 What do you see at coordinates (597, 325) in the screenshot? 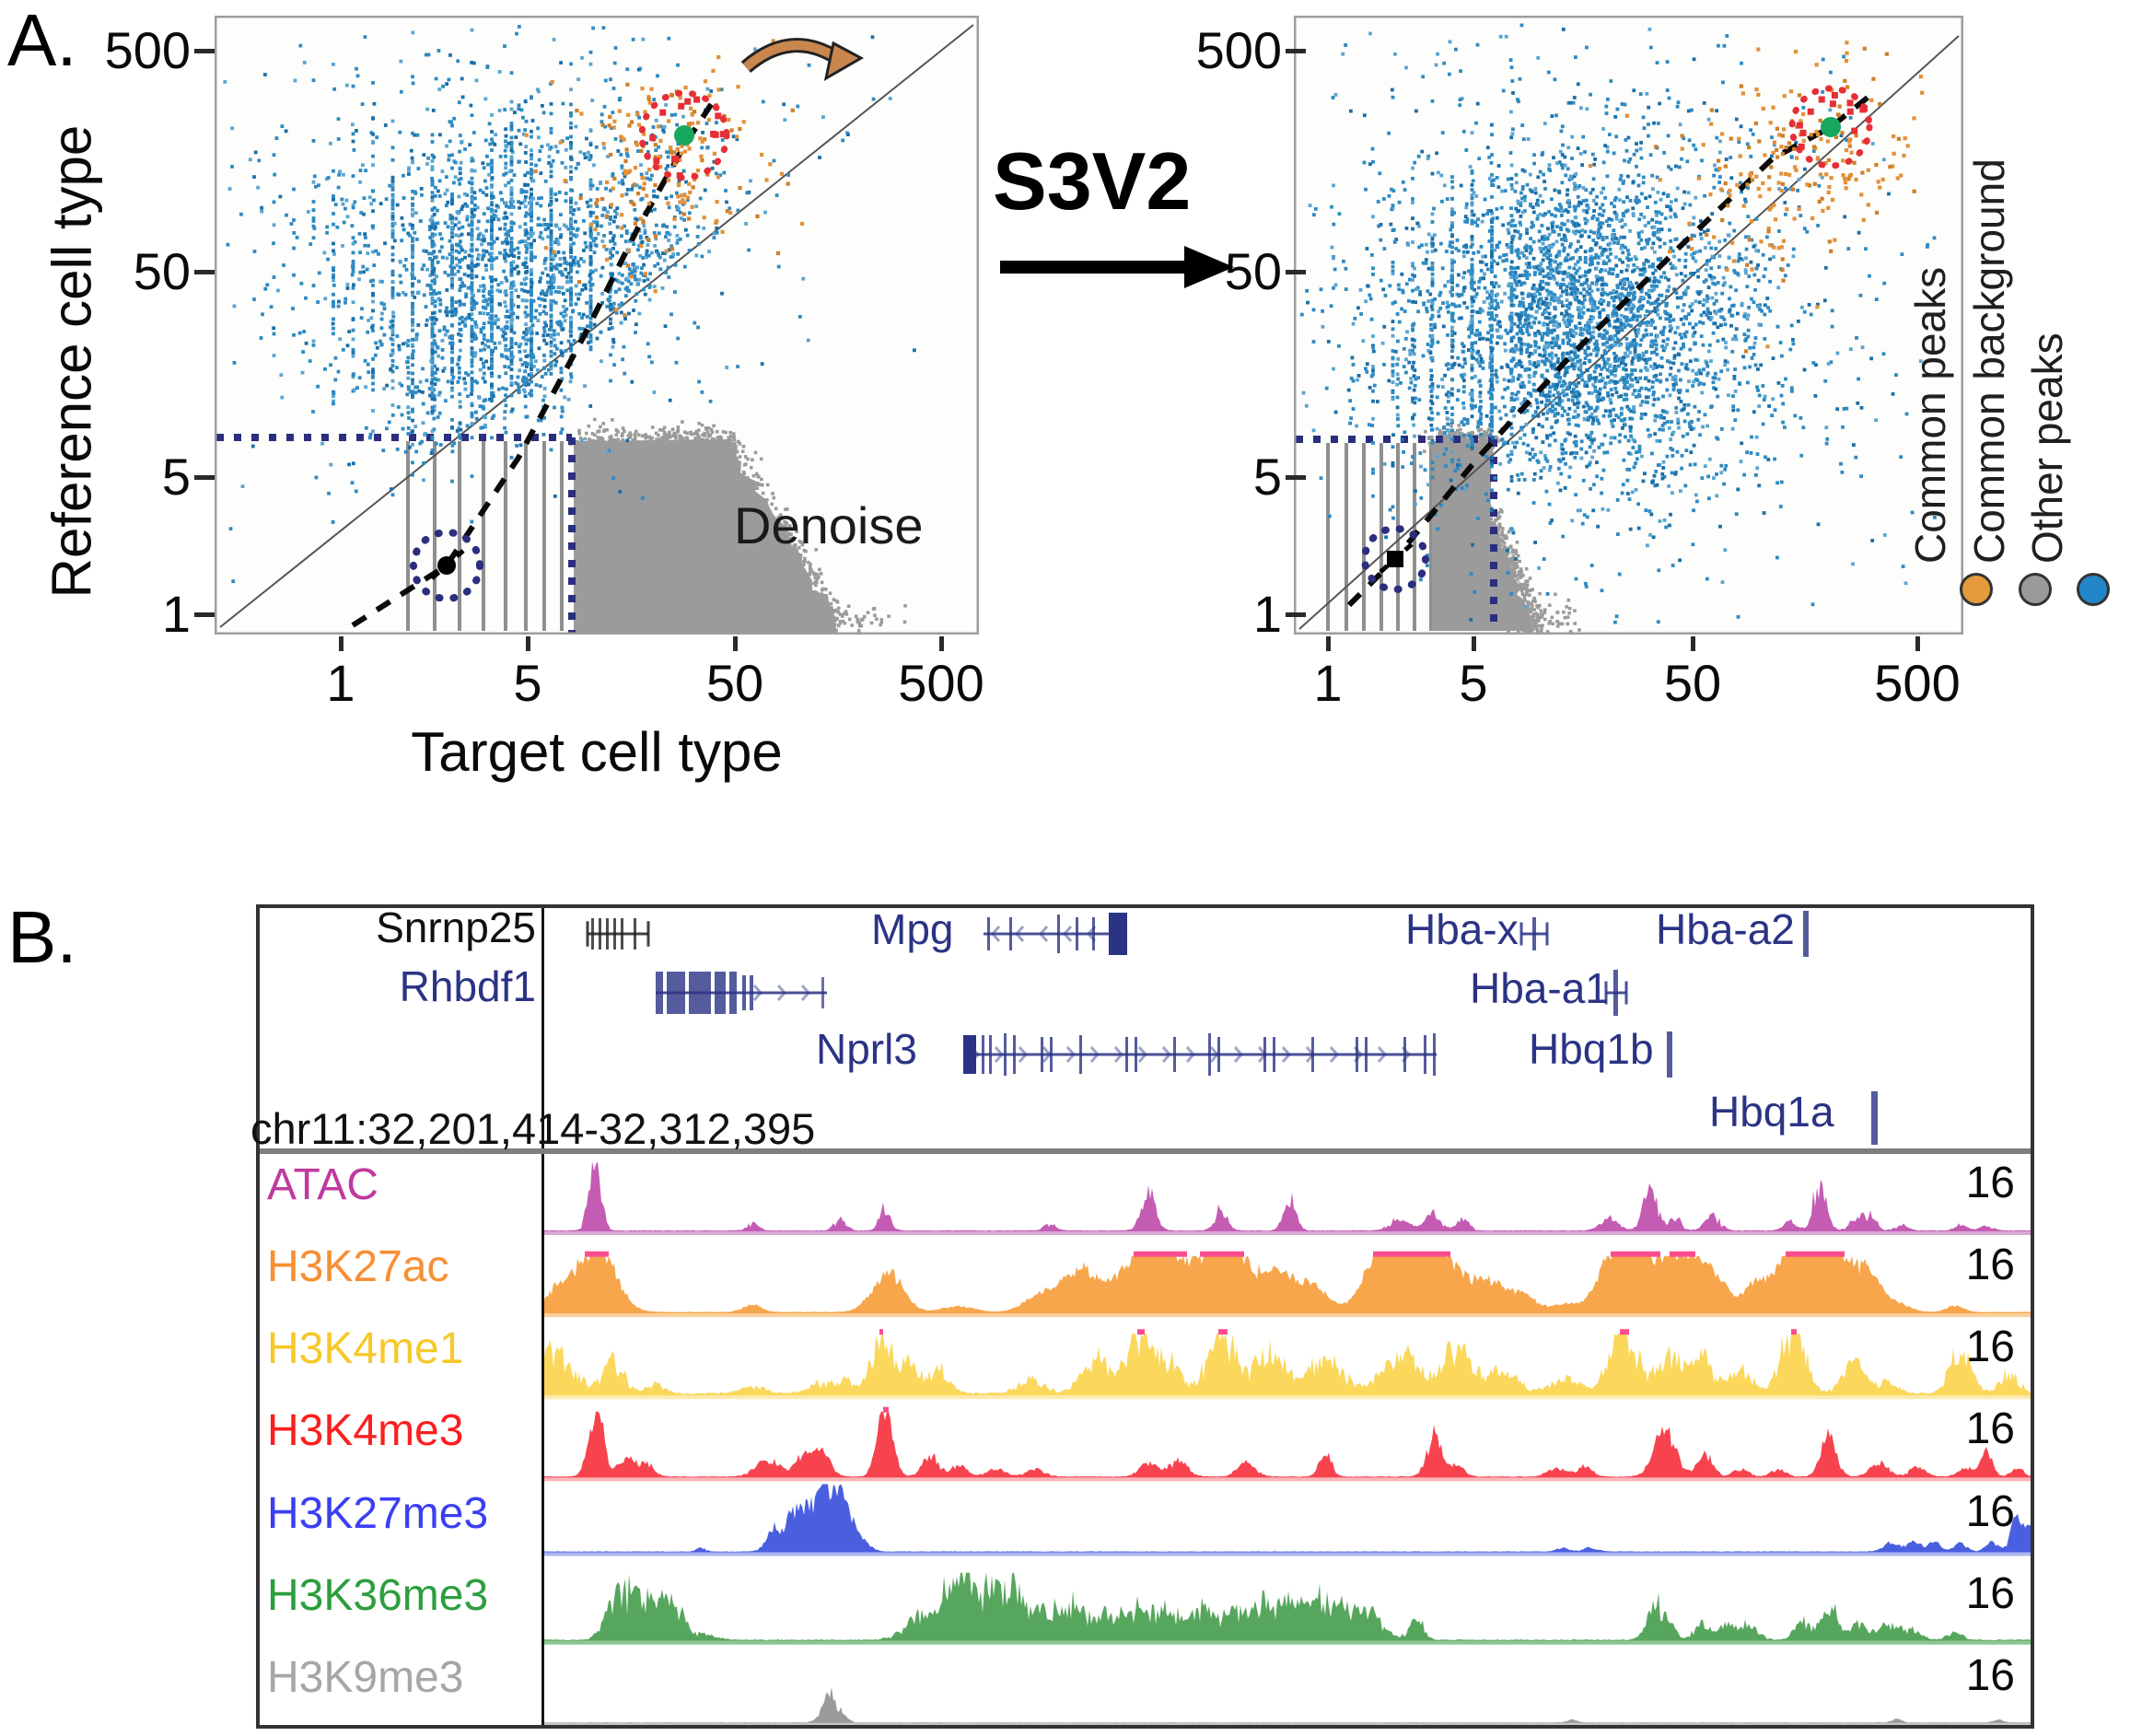
I see `scatter-plot-left` at bounding box center [597, 325].